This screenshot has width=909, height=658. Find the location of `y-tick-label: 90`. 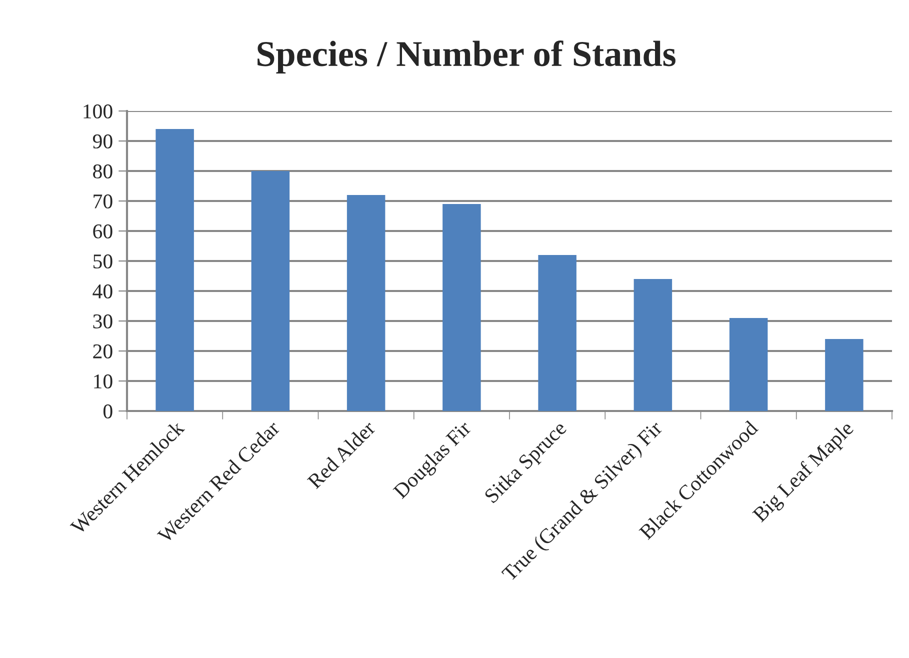

y-tick-label: 90 is located at coordinates (102, 141).